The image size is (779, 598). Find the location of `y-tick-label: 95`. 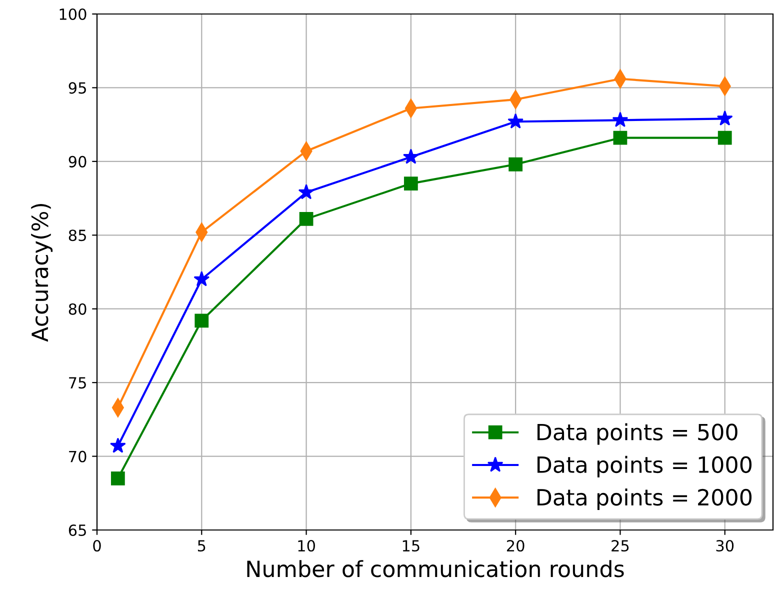

y-tick-label: 95 is located at coordinates (77, 88).